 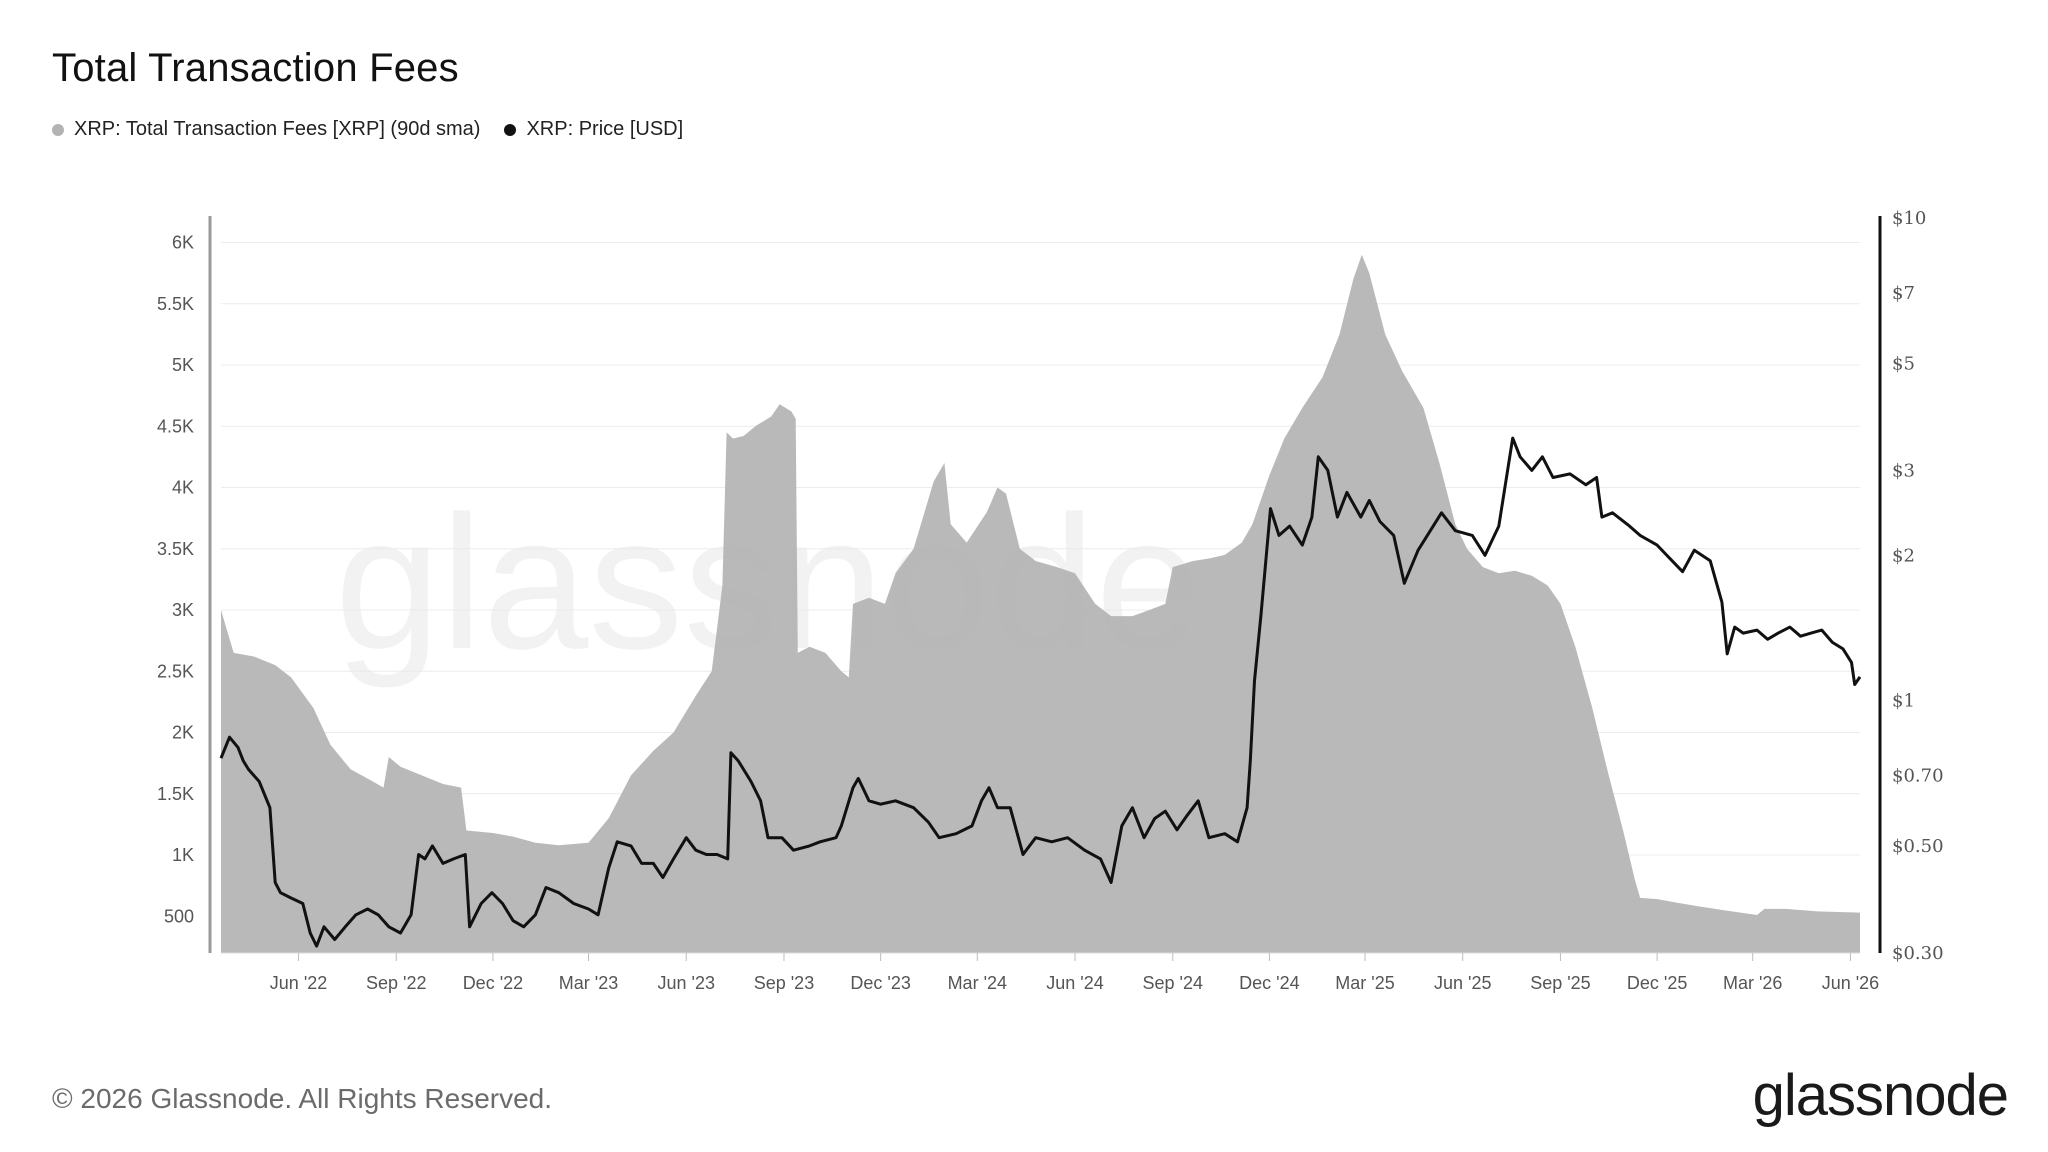 What do you see at coordinates (396, 983) in the screenshot?
I see `x-tick-label: Sep '22` at bounding box center [396, 983].